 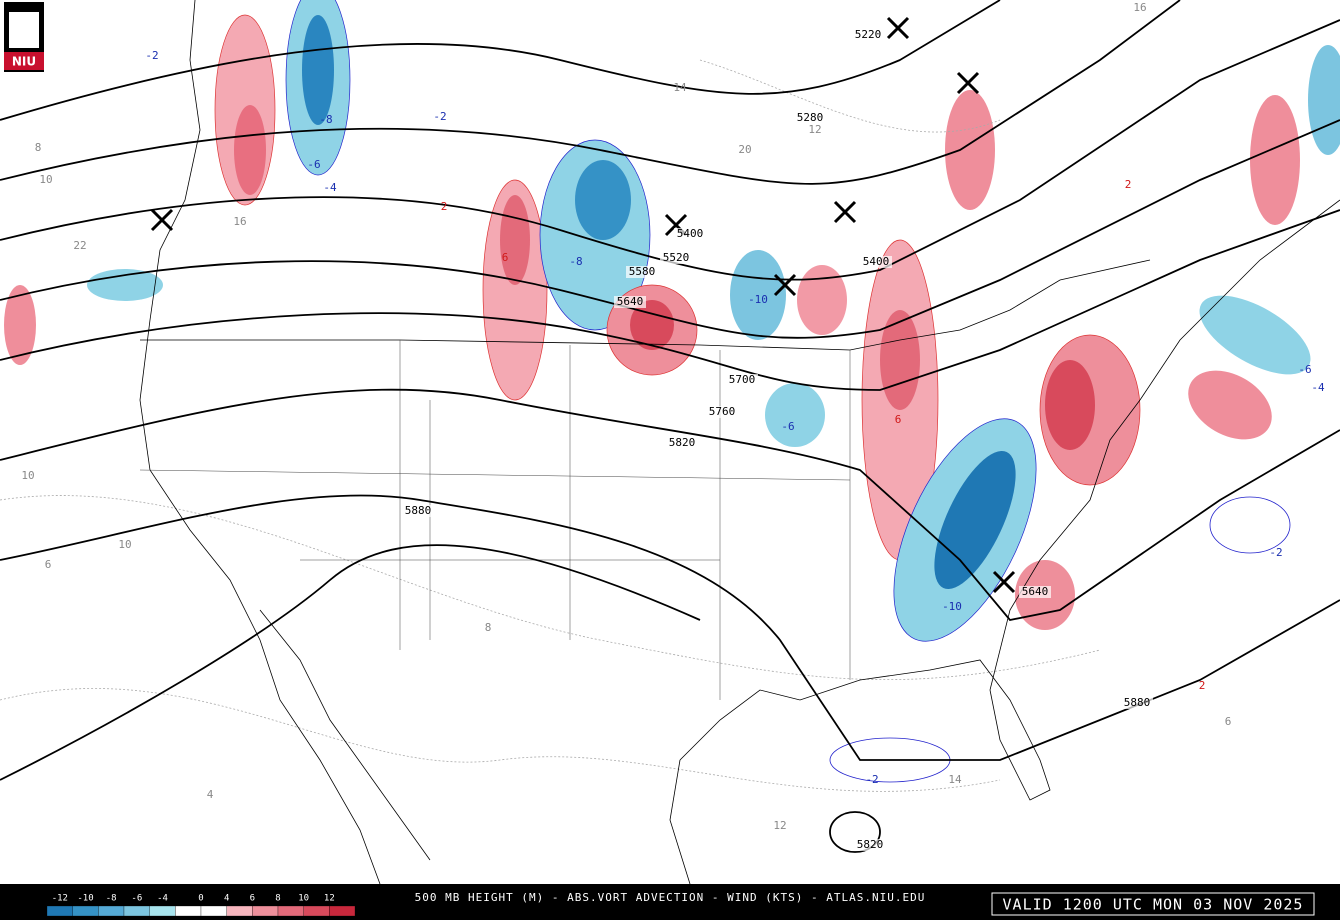 I want to click on colorbar-label: 0, so click(x=200, y=899).